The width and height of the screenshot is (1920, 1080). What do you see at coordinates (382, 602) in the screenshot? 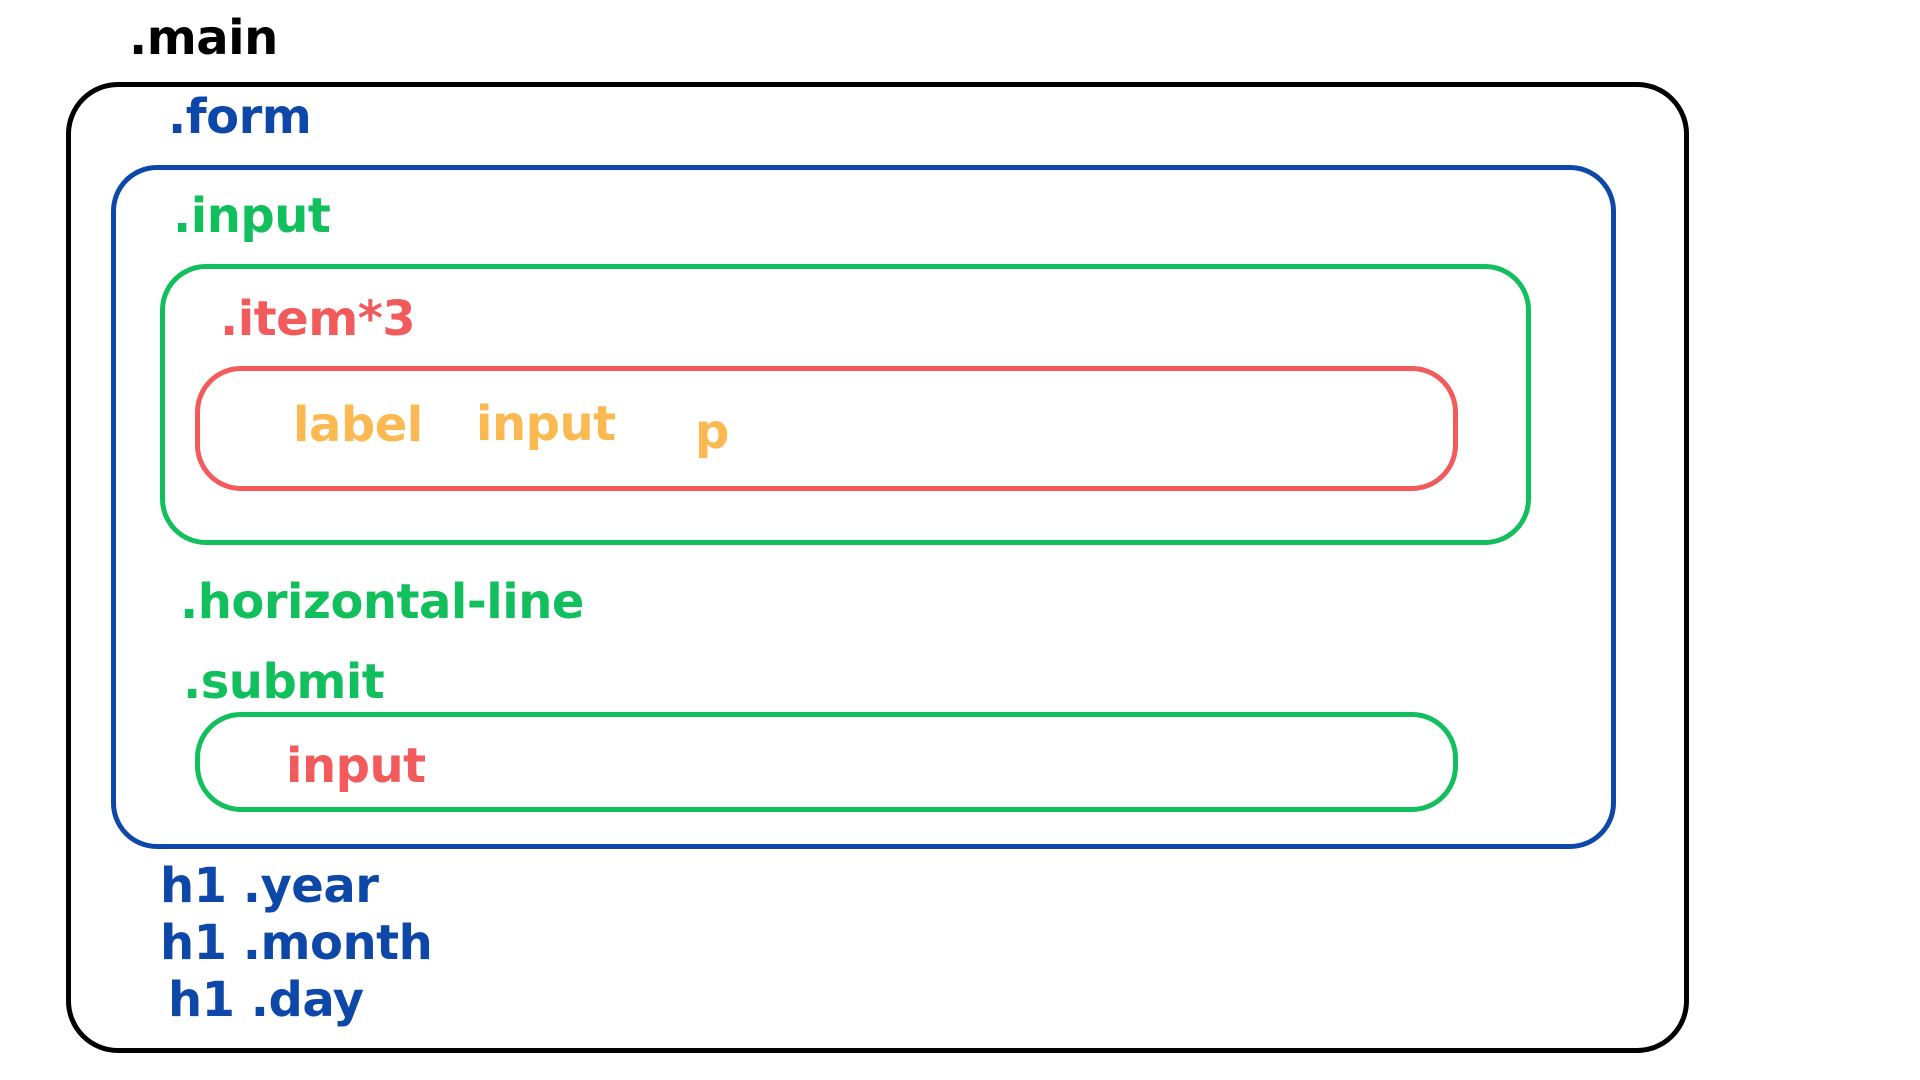
I see `horizontal-line-label: .horizontal-line` at bounding box center [382, 602].